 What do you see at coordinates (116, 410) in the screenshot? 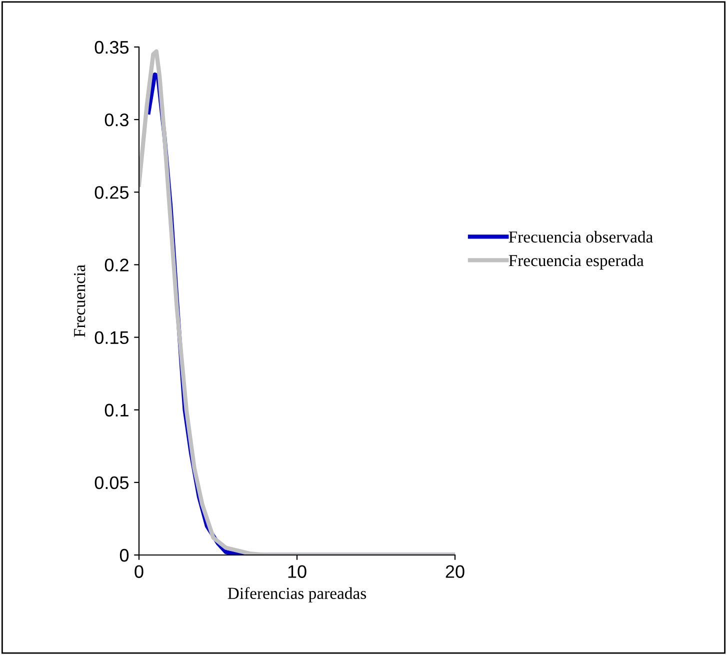
I see `y-tick-label: 0.1` at bounding box center [116, 410].